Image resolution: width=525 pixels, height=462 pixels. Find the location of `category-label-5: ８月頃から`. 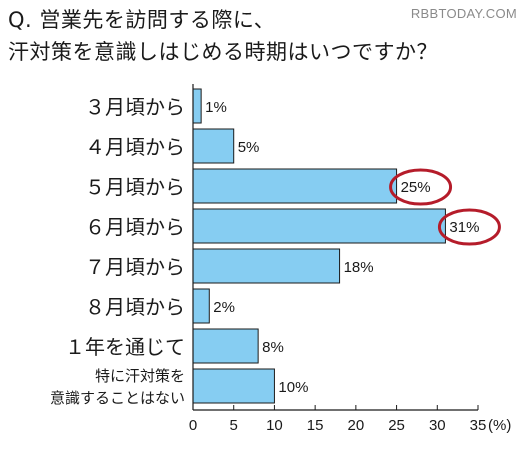

category-label-5: ８月頃から is located at coordinates (135, 307).